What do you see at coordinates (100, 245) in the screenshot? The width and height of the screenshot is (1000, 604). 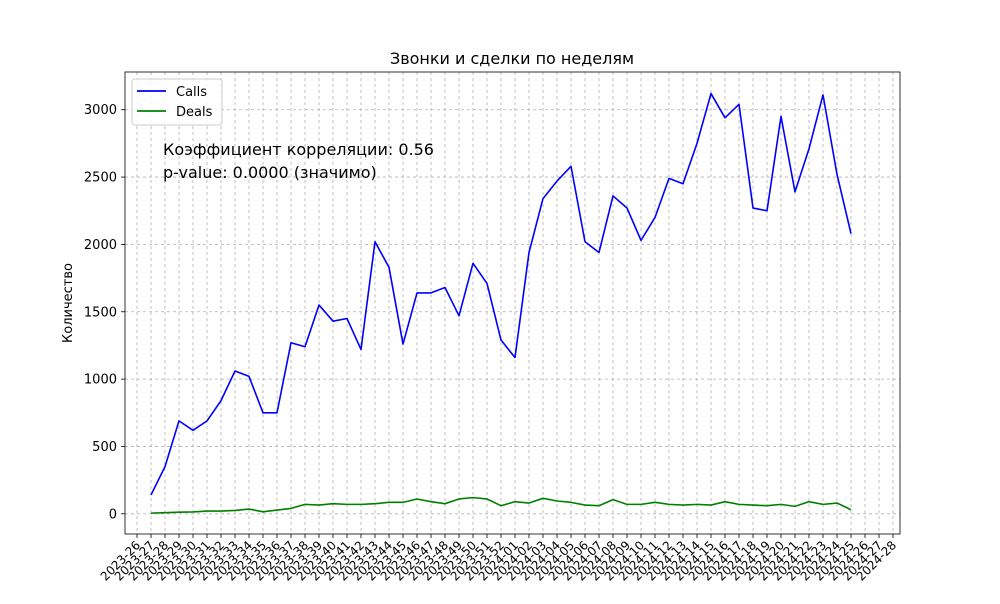 I see `y-tick-label: 2000` at bounding box center [100, 245].